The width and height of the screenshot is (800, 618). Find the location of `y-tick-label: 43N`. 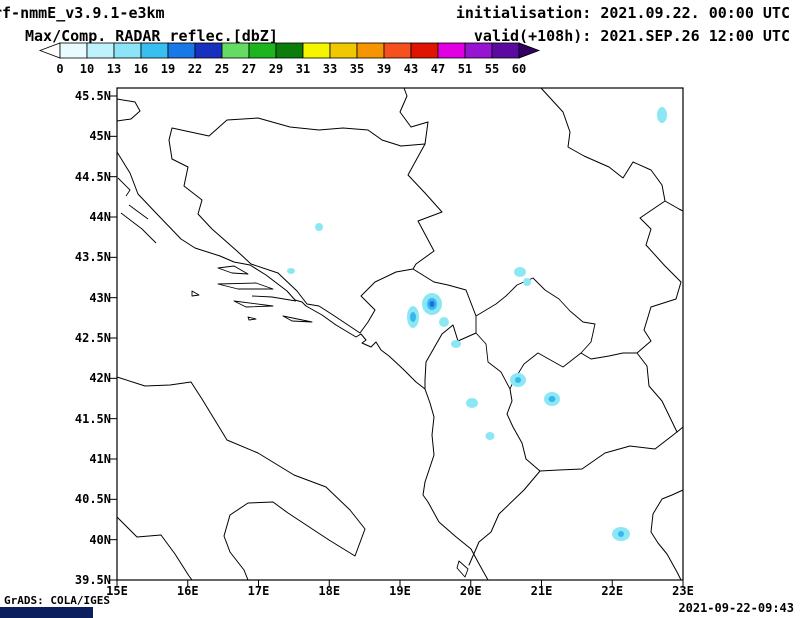

y-tick-label: 43N is located at coordinates (100, 297).